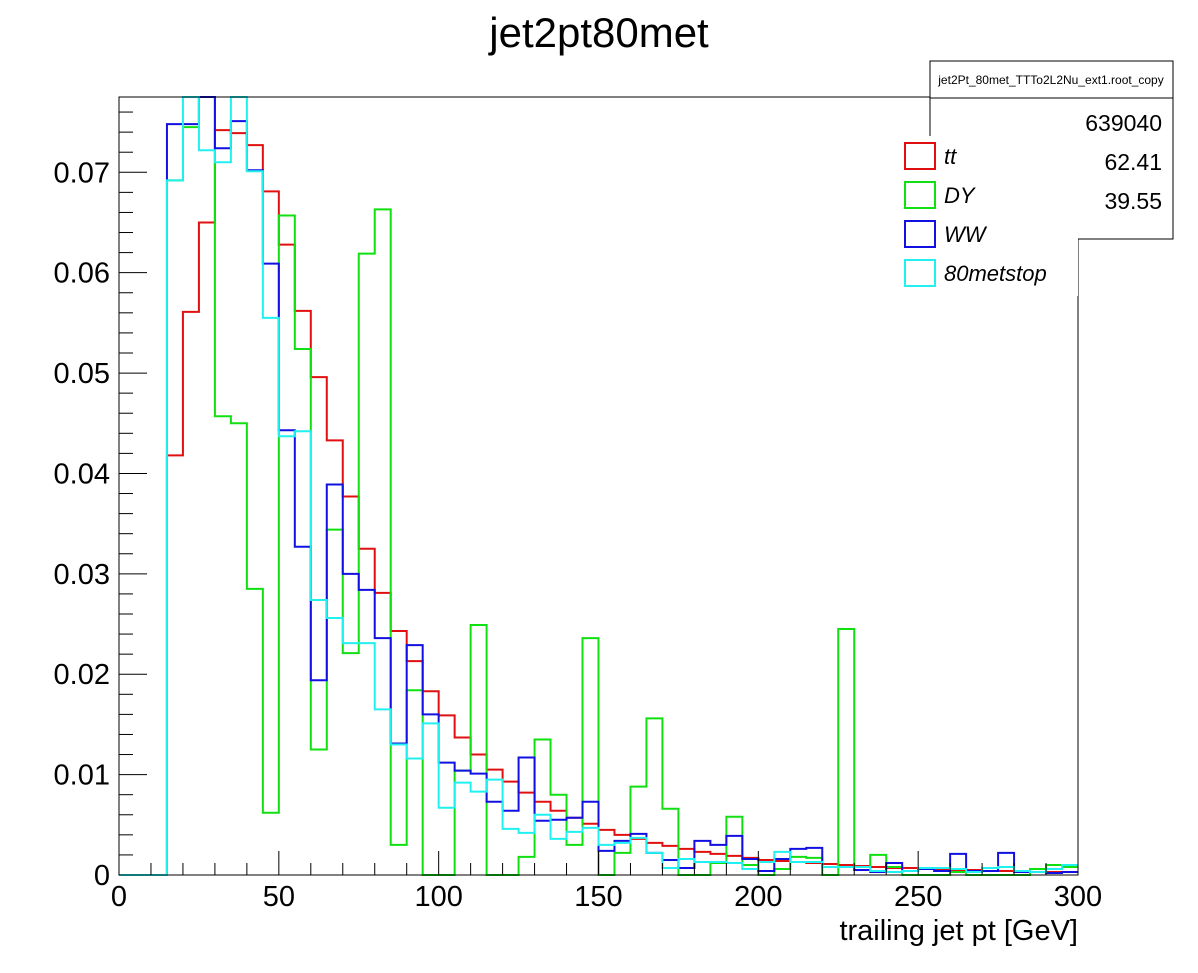  I want to click on stats-box-title: jet2Pt_80met_TTTo2L2Nu_ext1.root_copy, so click(1050, 80).